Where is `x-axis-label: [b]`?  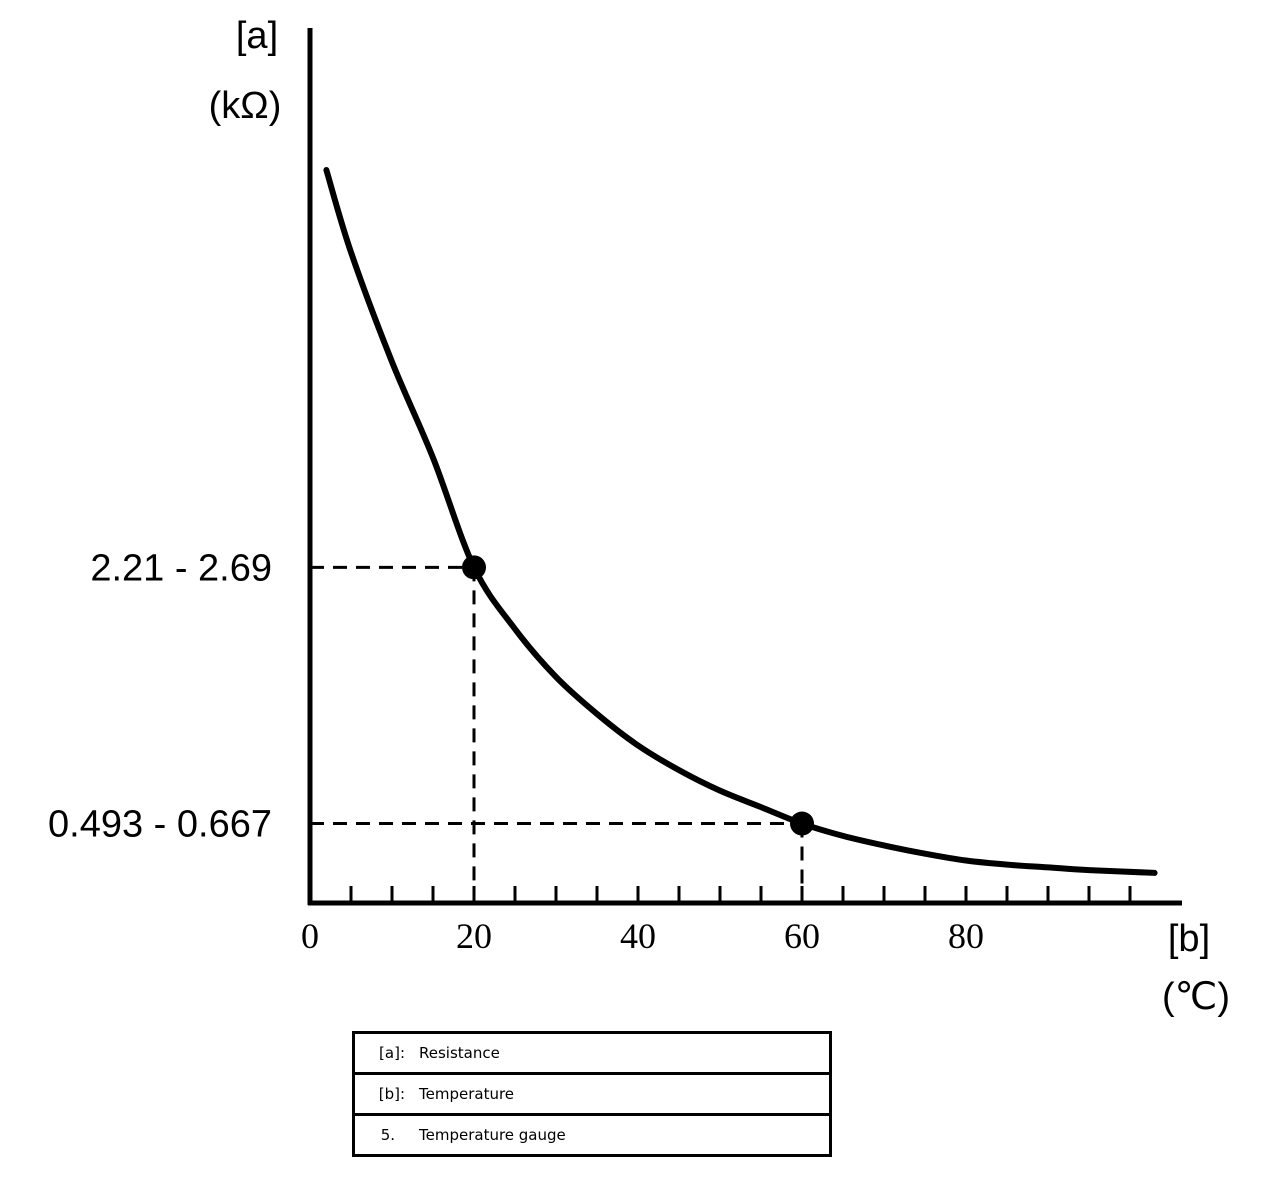
x-axis-label: [b] is located at coordinates (1189, 939).